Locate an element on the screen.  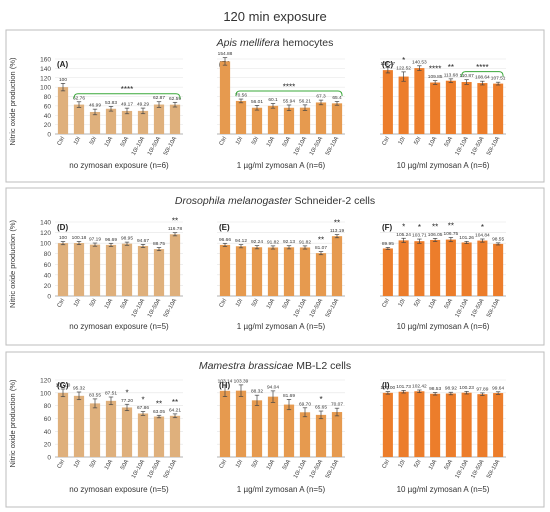
x-axis-label: no zymosan exposure (n=6) is located at coordinates (119, 165).